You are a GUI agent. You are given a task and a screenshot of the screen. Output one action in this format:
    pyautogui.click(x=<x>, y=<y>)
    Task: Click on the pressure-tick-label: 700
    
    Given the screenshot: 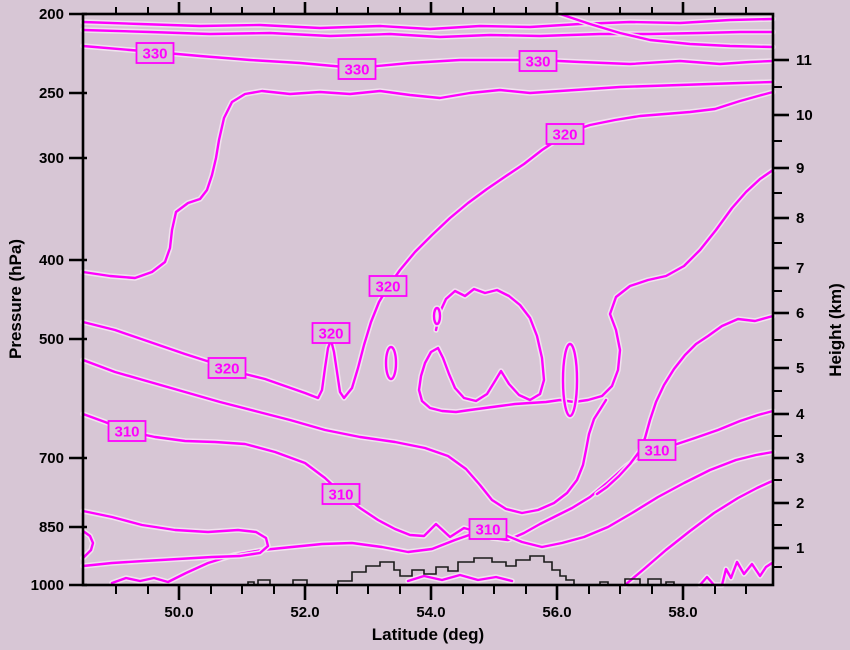 What is the action you would take?
    pyautogui.click(x=51, y=458)
    